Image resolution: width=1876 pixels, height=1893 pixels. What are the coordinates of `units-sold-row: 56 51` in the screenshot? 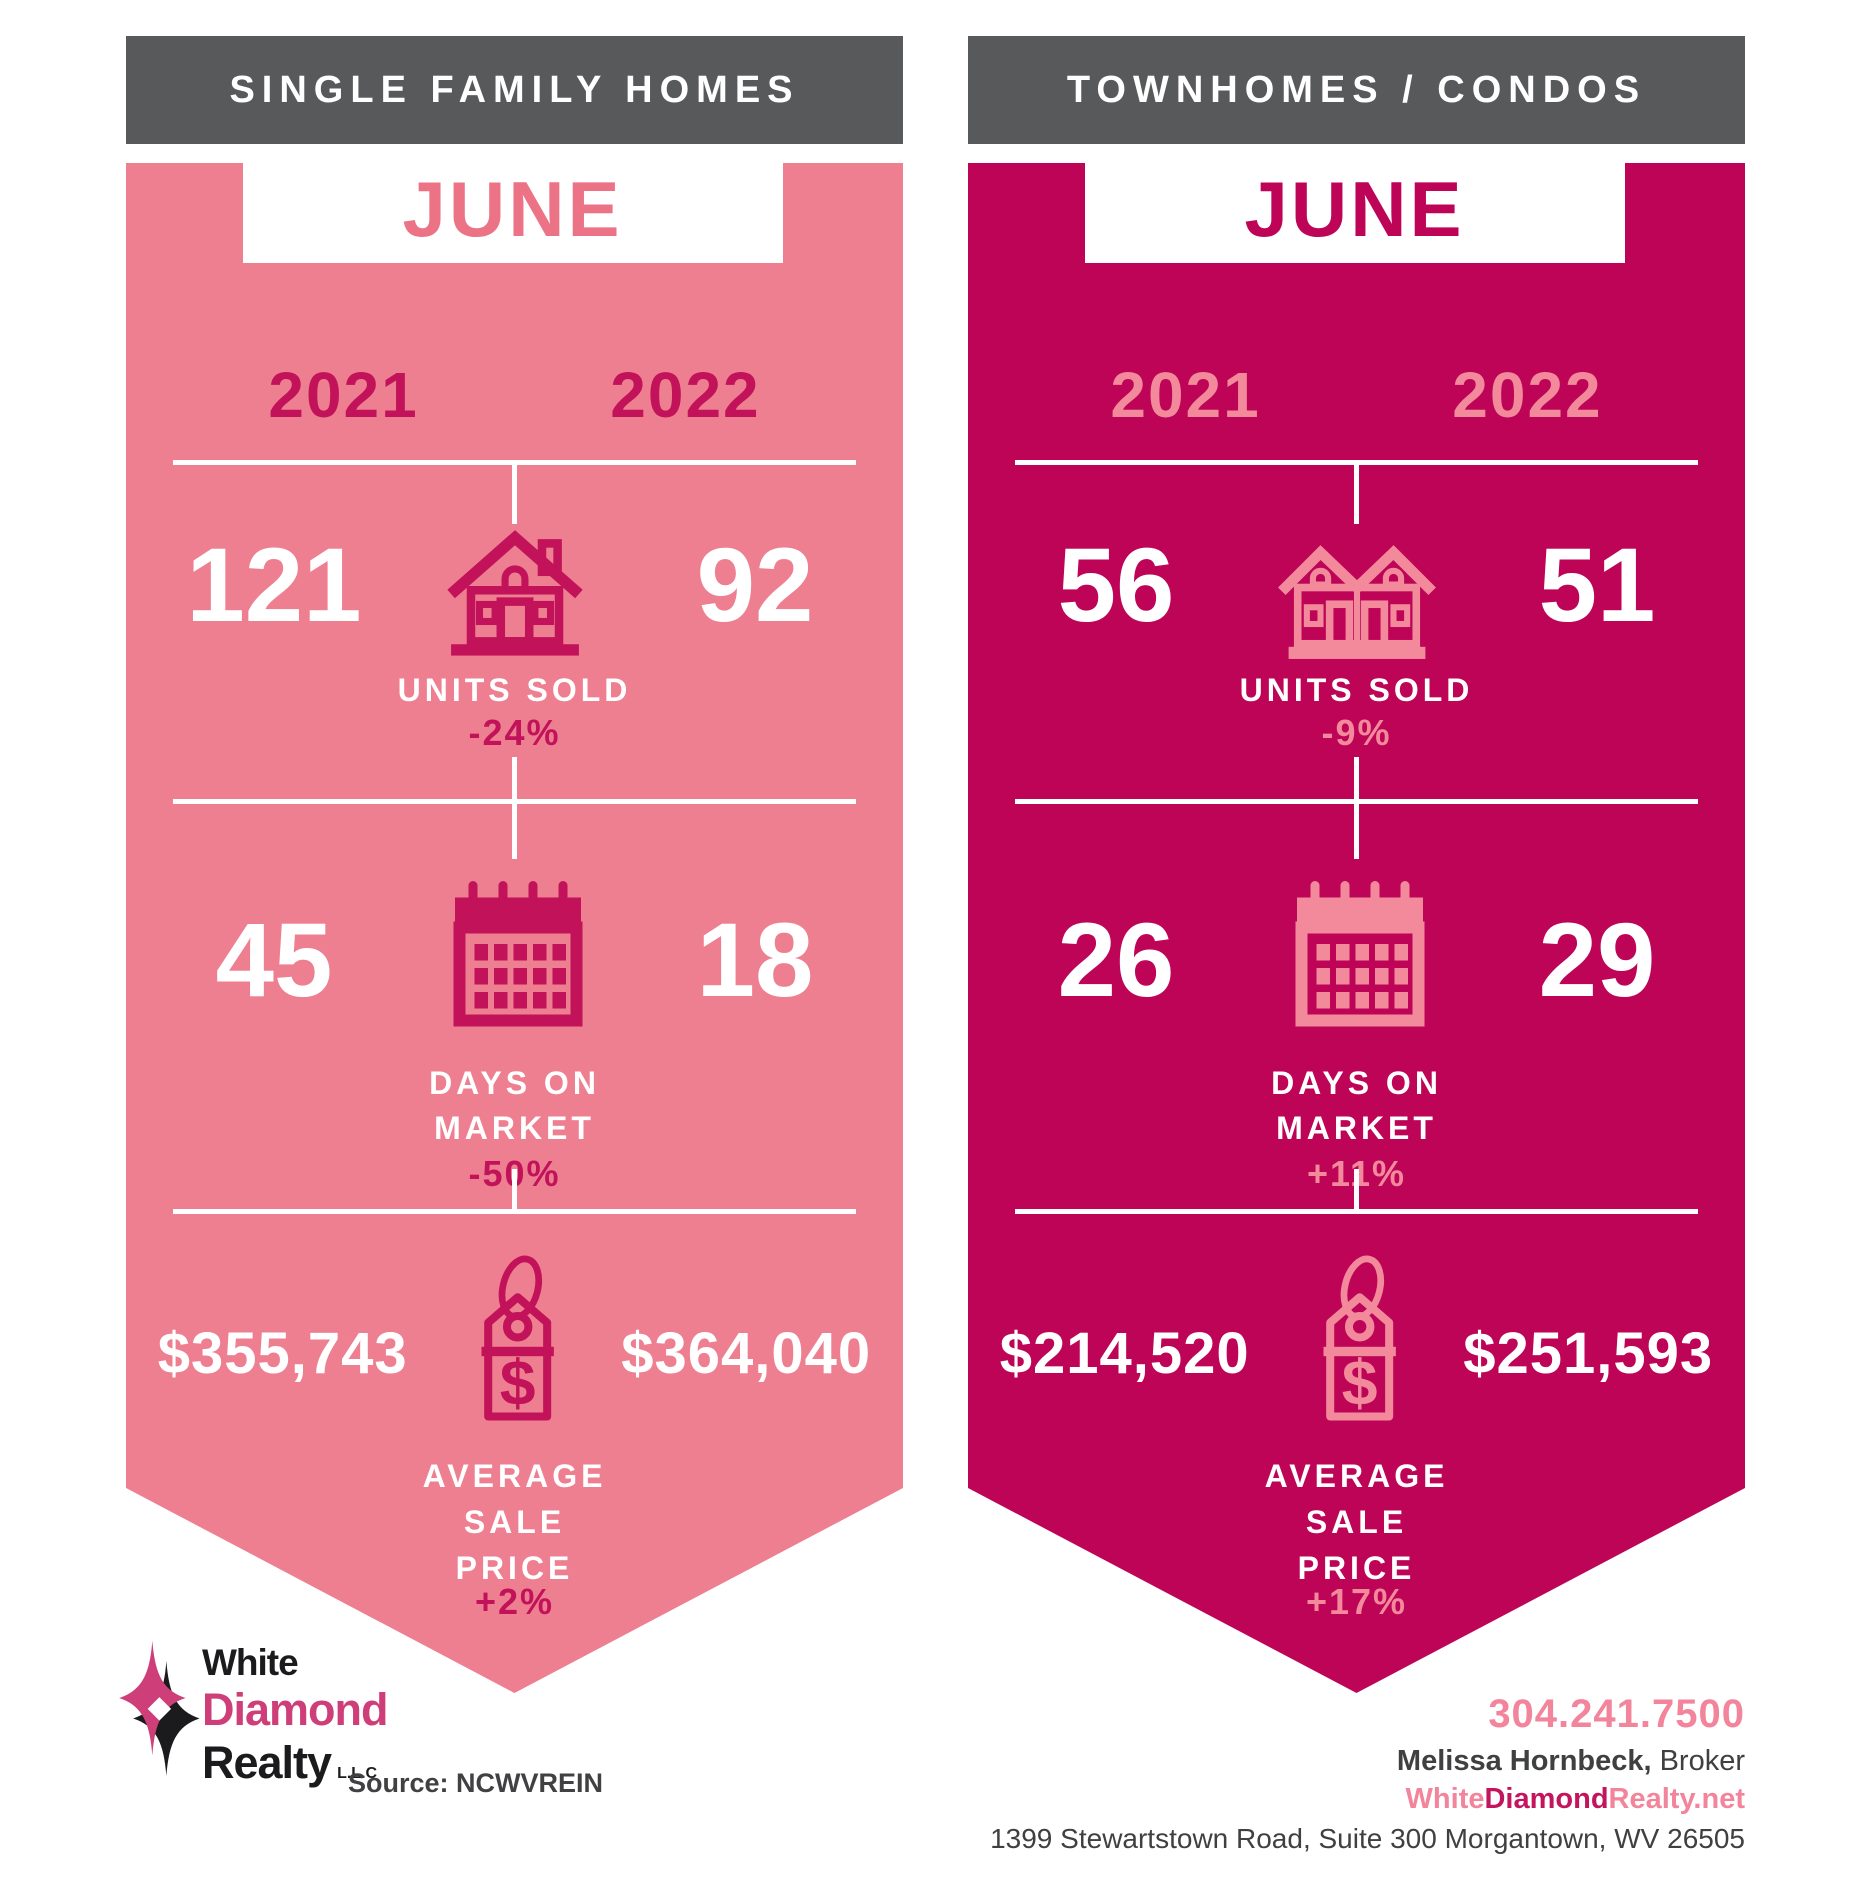 It's located at (1356, 585).